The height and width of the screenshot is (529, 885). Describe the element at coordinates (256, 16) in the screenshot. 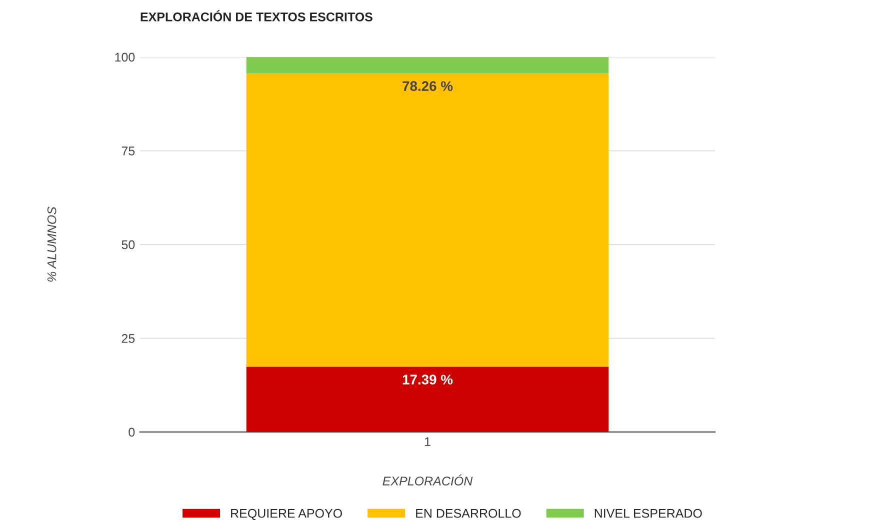

I see `chart-title: EXPLORACIÓN DE TEXTOS ESCRITOS` at that location.